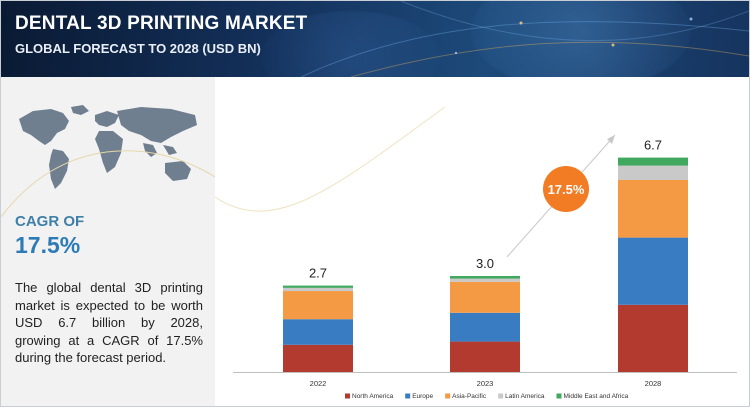 The image size is (750, 407). What do you see at coordinates (525, 396) in the screenshot?
I see `legend-label-latin-america: Latin America` at bounding box center [525, 396].